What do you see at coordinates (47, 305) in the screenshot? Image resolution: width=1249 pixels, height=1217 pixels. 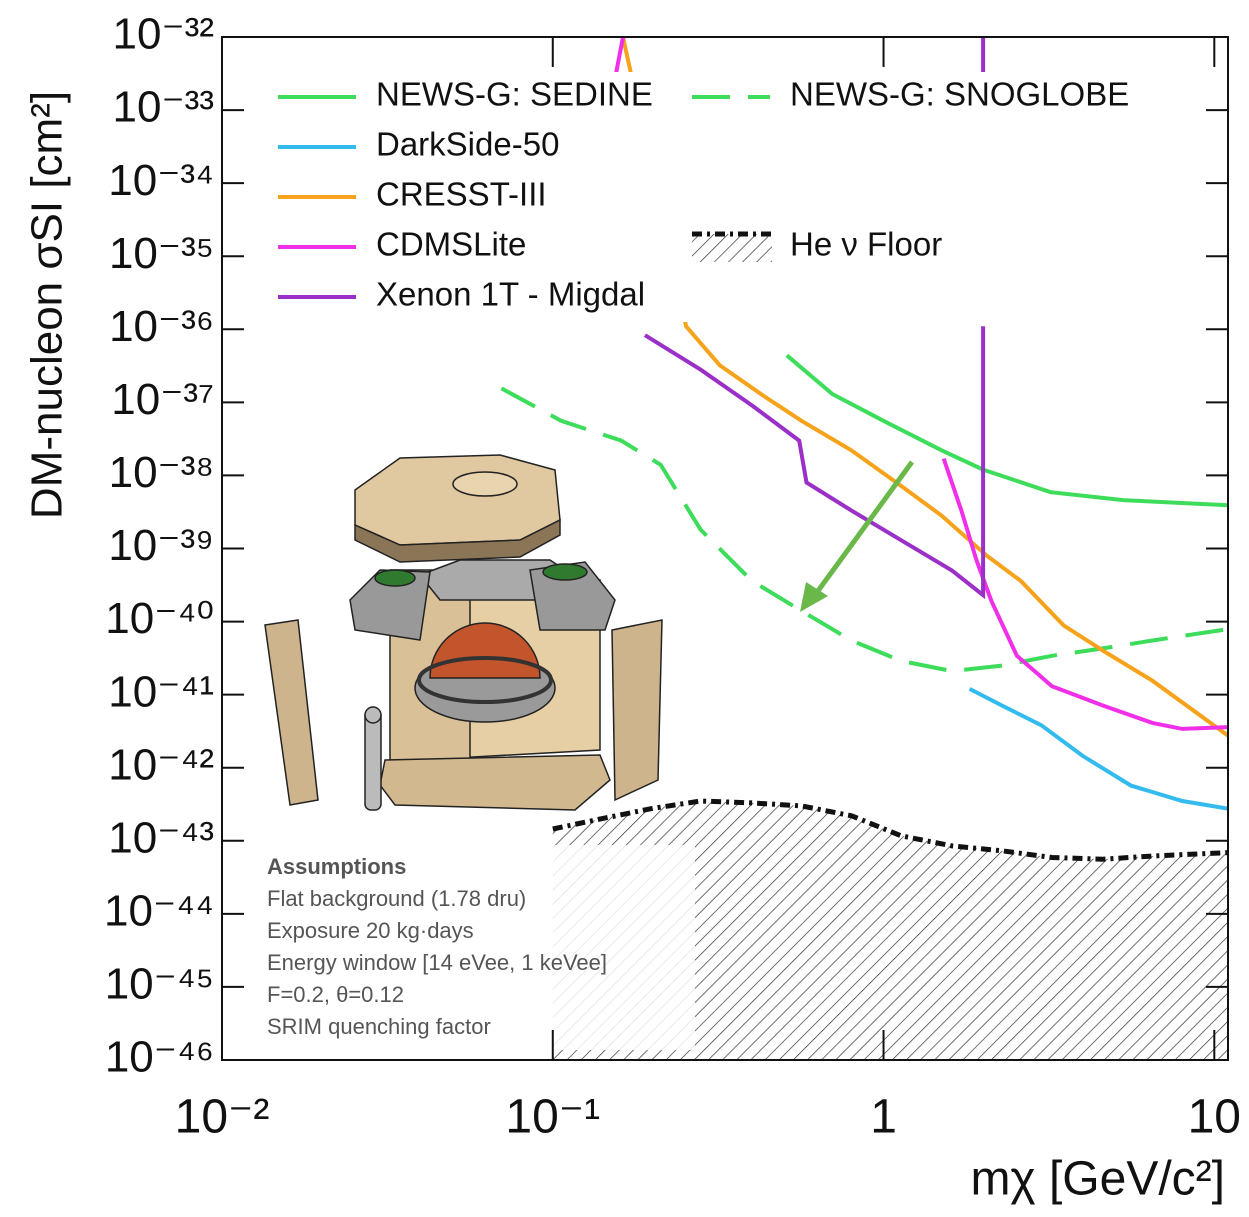 I see `y-axis-title: DM-nucleon σSI [cm²]` at bounding box center [47, 305].